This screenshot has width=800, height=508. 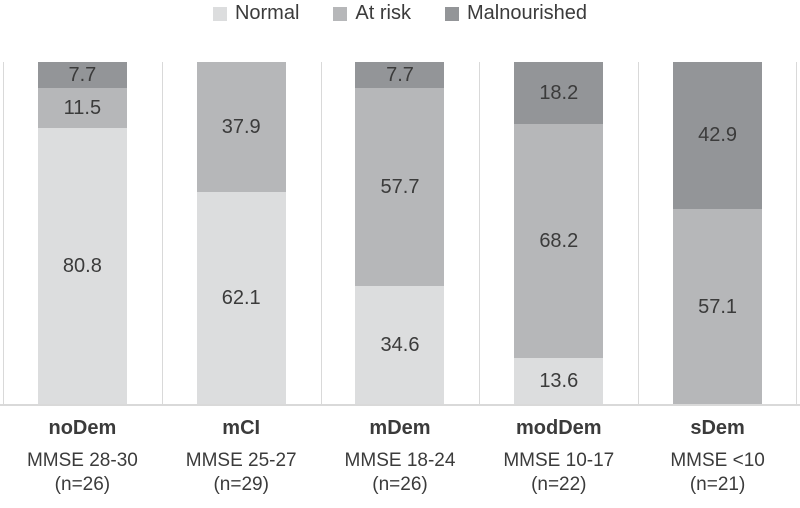 I want to click on legend-label: At risk, so click(x=383, y=13).